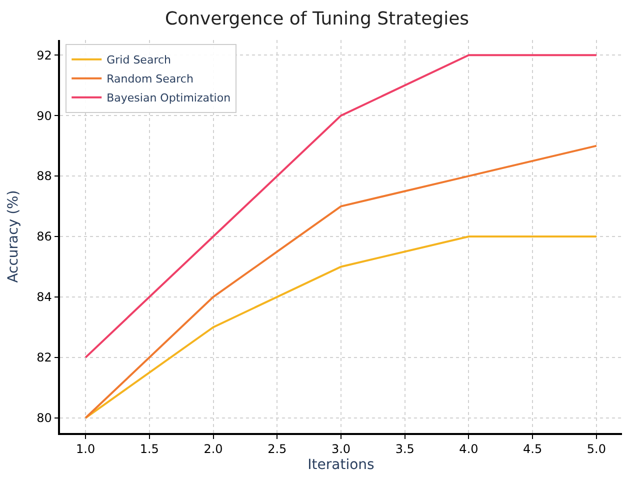  Describe the element at coordinates (44, 176) in the screenshot. I see `y-tick-label: 88` at that location.